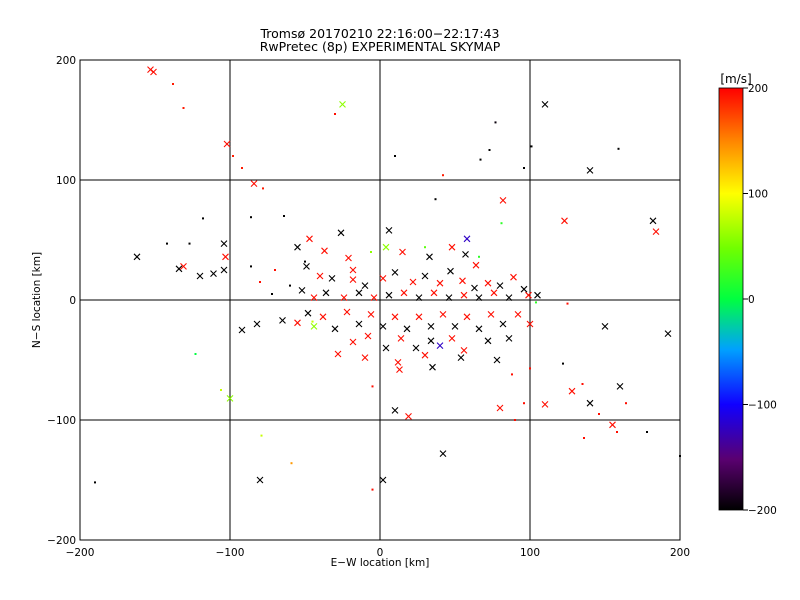  What do you see at coordinates (380, 46) in the screenshot?
I see `chart-subtitle: RwPretec (8p) EXPERIMENTAL SKYMAP` at bounding box center [380, 46].